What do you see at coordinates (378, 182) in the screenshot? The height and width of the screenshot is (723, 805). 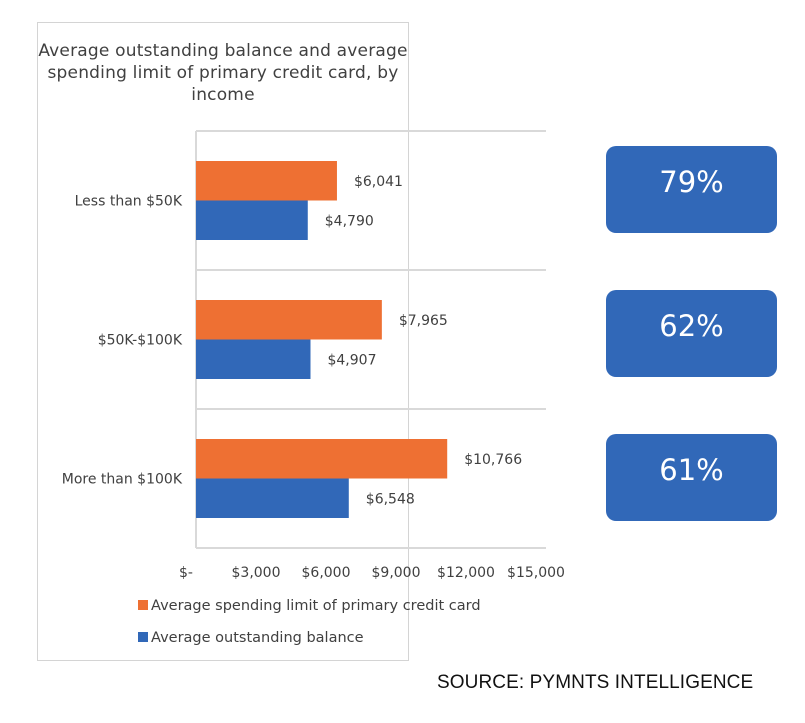 I see `data-label-spending-limit-less-than-50k: $6,041` at bounding box center [378, 182].